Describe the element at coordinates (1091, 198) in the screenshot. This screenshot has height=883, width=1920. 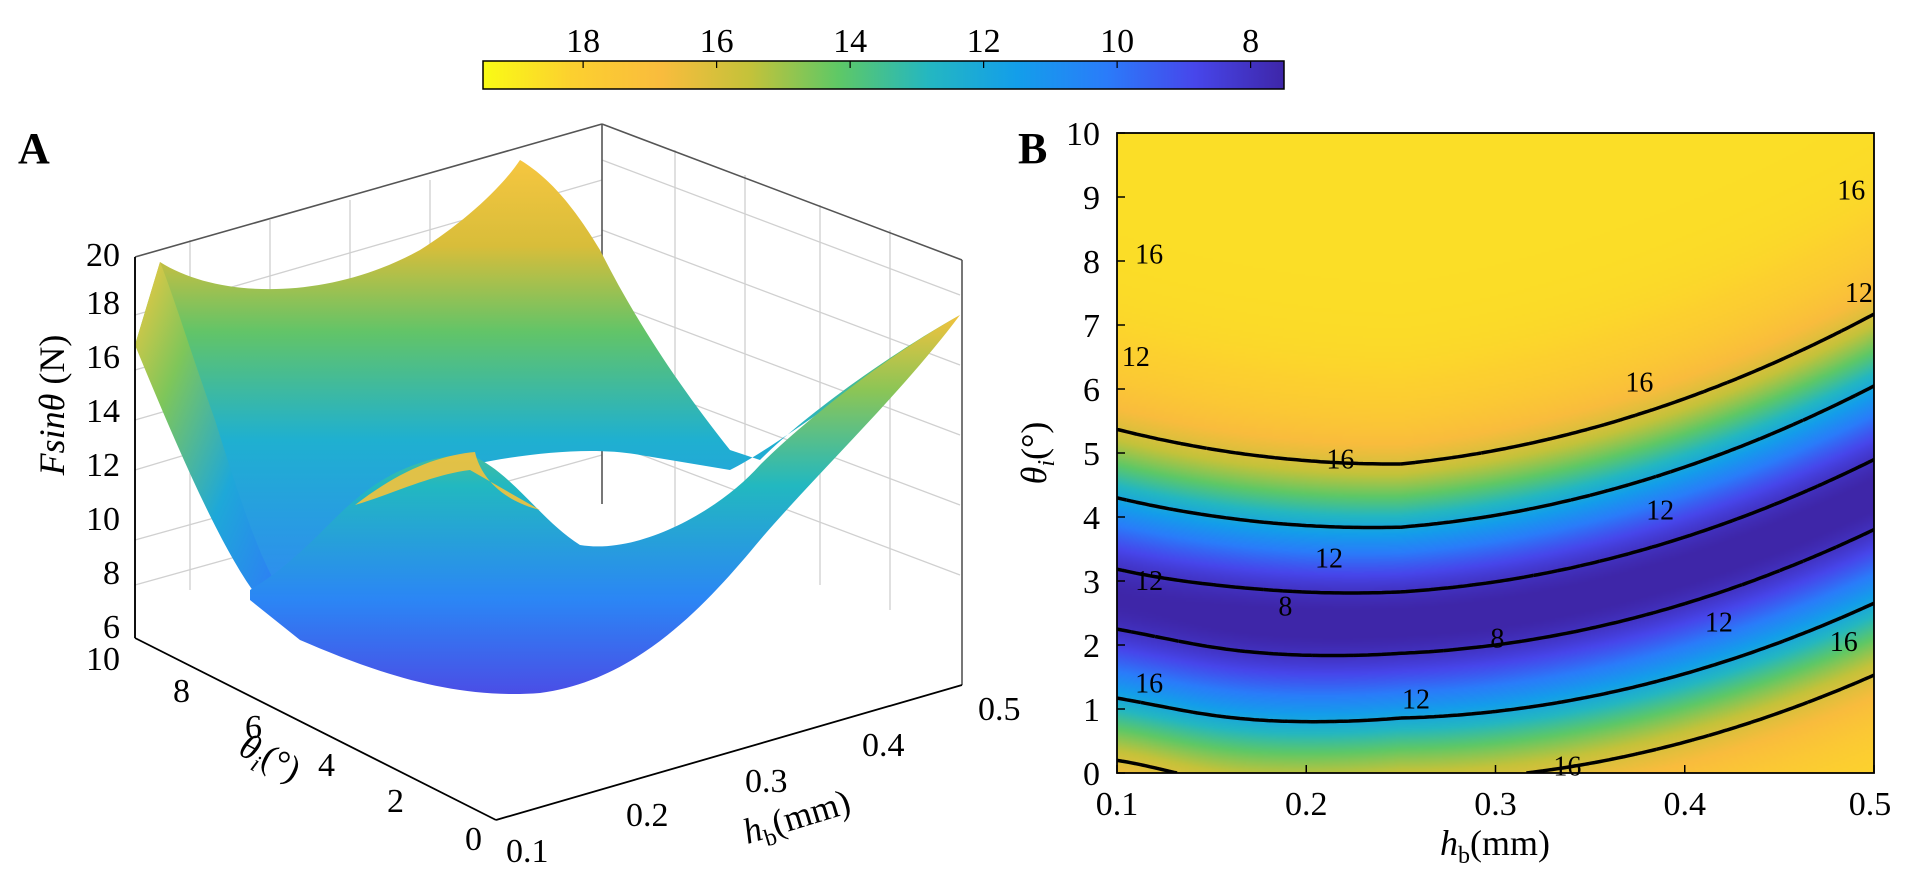
I see `b-y-tick-label: 9` at that location.